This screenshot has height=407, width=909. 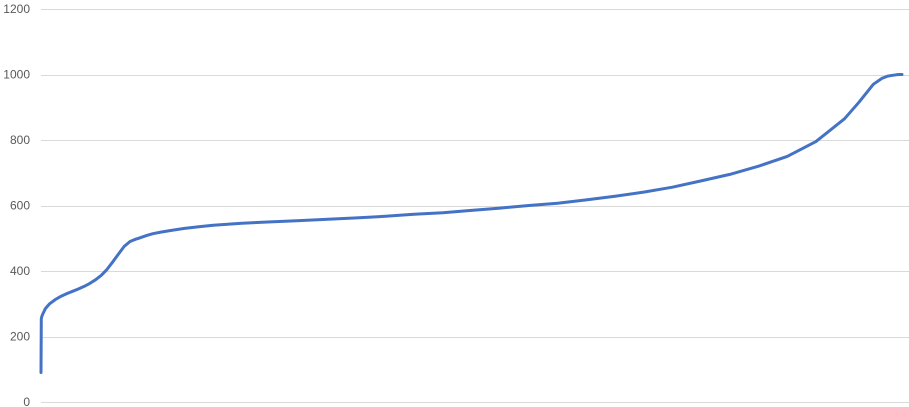 I want to click on y-tick-label-1200: 1200, so click(x=16, y=9).